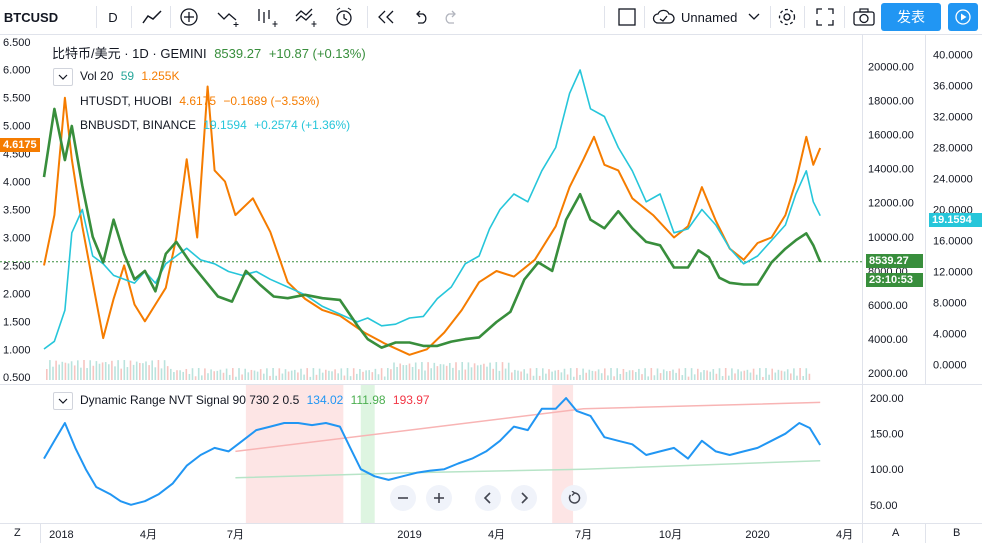 This screenshot has width=982, height=543. What do you see at coordinates (268, 17) in the screenshot?
I see `bar-type-icon` at bounding box center [268, 17].